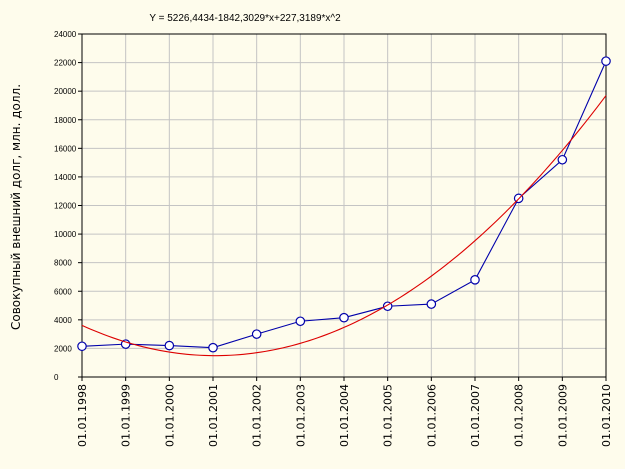 This screenshot has height=469, width=625. Describe the element at coordinates (63, 263) in the screenshot. I see `y-tick-label: 8000` at that location.